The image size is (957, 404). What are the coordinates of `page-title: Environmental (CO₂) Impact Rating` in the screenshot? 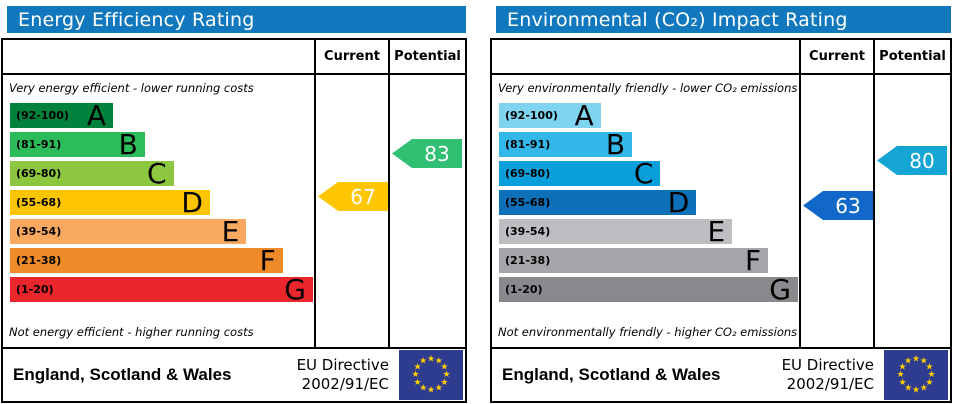 It's located at (677, 19).